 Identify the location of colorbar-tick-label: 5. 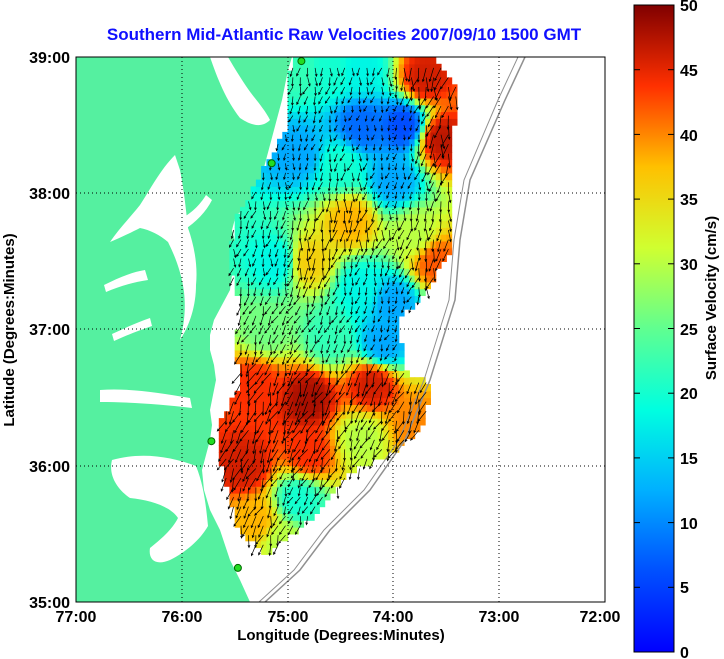
(684, 588).